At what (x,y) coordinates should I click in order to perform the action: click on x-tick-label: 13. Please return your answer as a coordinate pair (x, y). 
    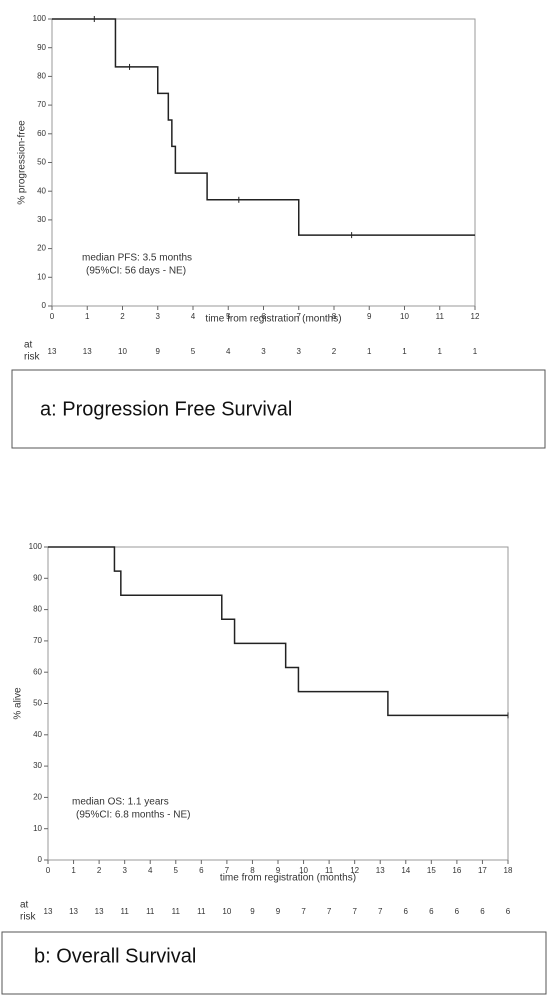
    Looking at the image, I should click on (380, 870).